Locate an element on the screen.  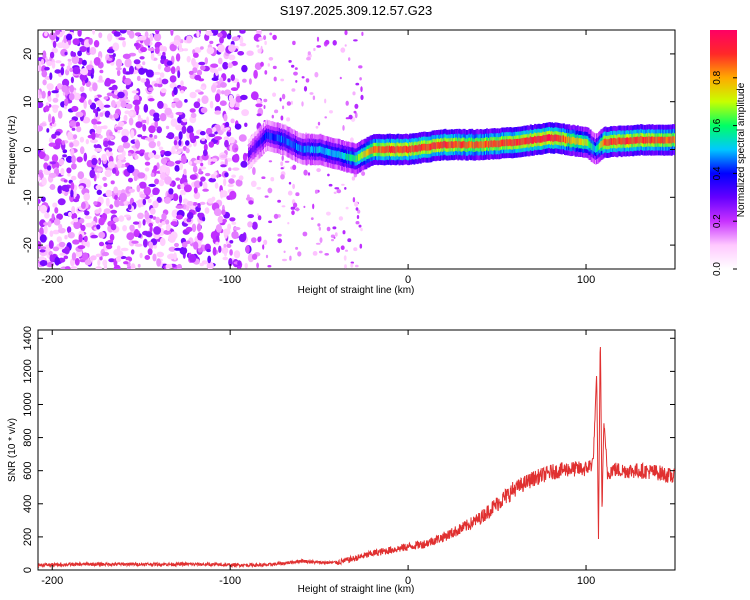
figure-title: S197.2025.309.12.57.G23 is located at coordinates (356, 10).